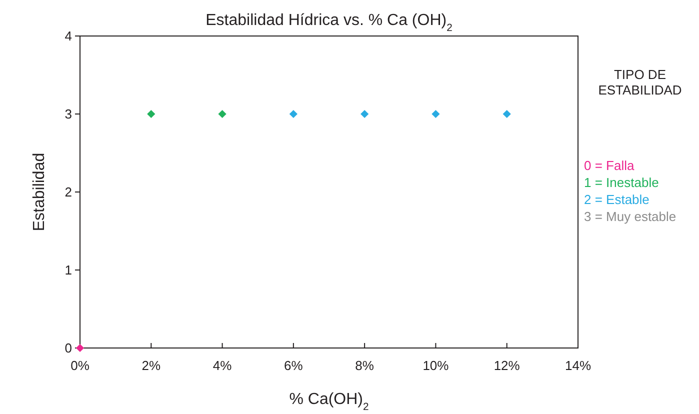  What do you see at coordinates (68, 192) in the screenshot?
I see `y-tick-label: 2` at bounding box center [68, 192].